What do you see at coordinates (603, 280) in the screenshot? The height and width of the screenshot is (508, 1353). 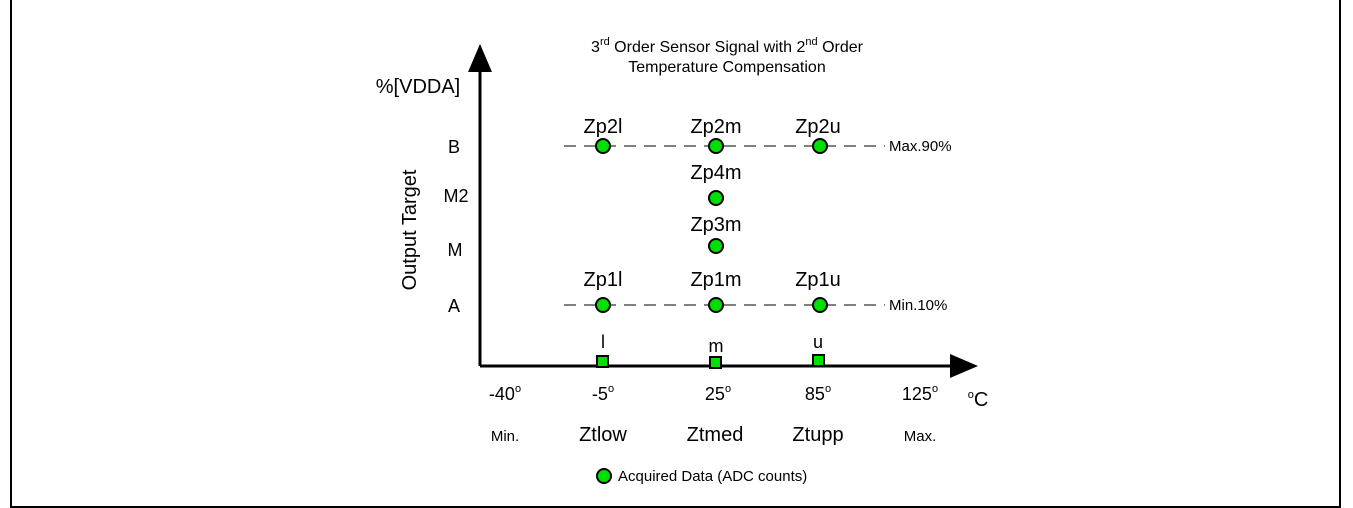 I see `point-label-zp1l: Zp1l` at bounding box center [603, 280].